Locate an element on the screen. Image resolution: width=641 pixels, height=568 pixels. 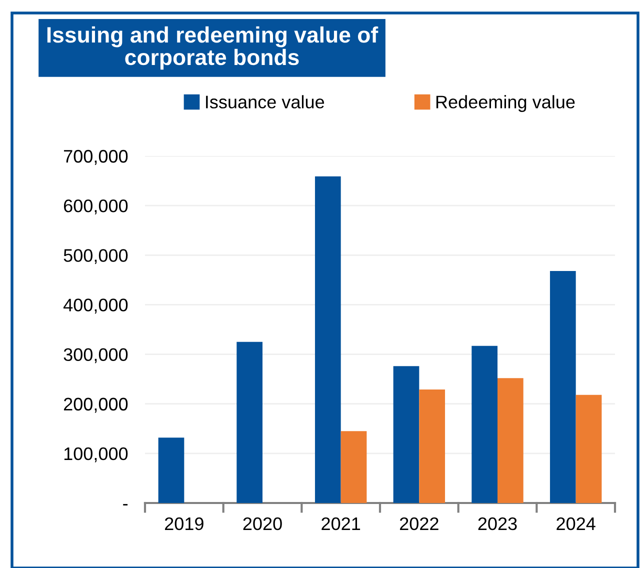
legend-label: Redeeming value is located at coordinates (505, 103).